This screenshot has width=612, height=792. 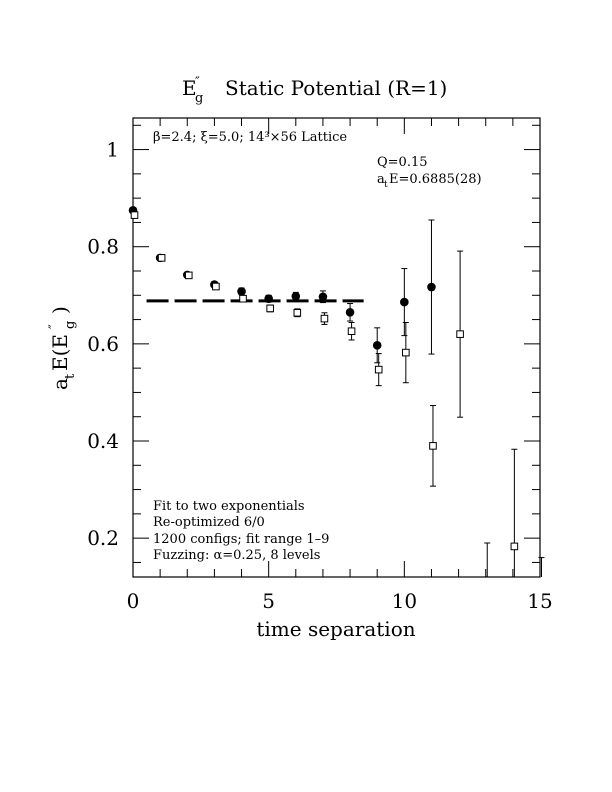 What do you see at coordinates (133, 601) in the screenshot?
I see `x-tick-label: 0` at bounding box center [133, 601].